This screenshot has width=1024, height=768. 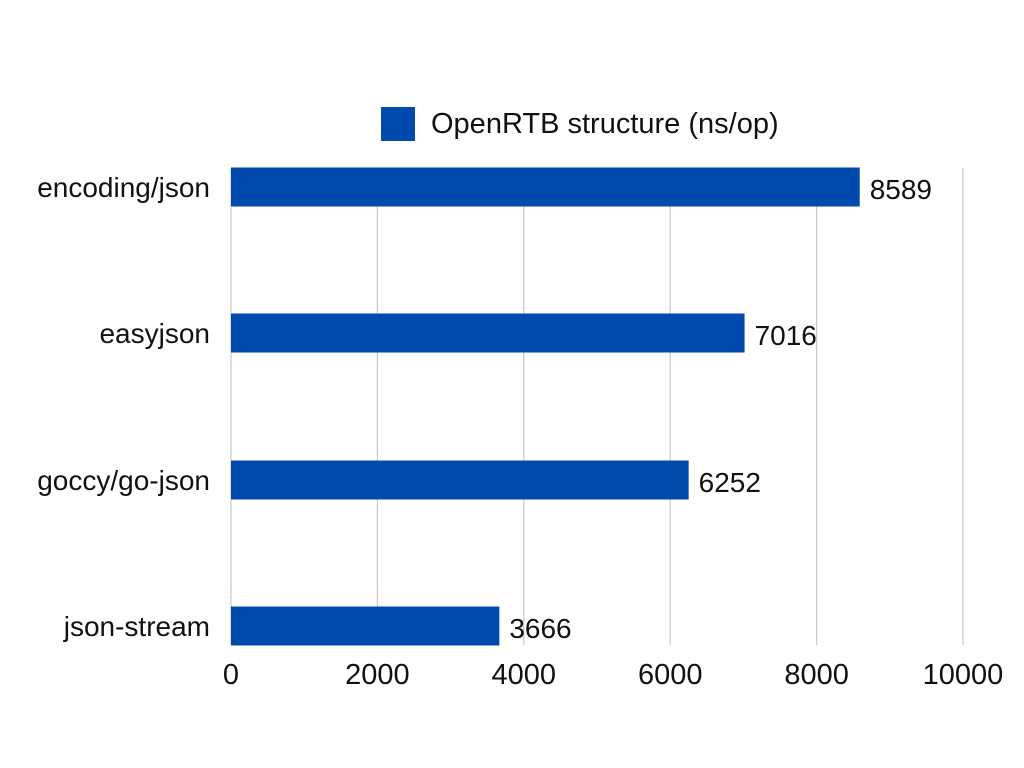 What do you see at coordinates (963, 675) in the screenshot?
I see `x-tick-label: 10000` at bounding box center [963, 675].